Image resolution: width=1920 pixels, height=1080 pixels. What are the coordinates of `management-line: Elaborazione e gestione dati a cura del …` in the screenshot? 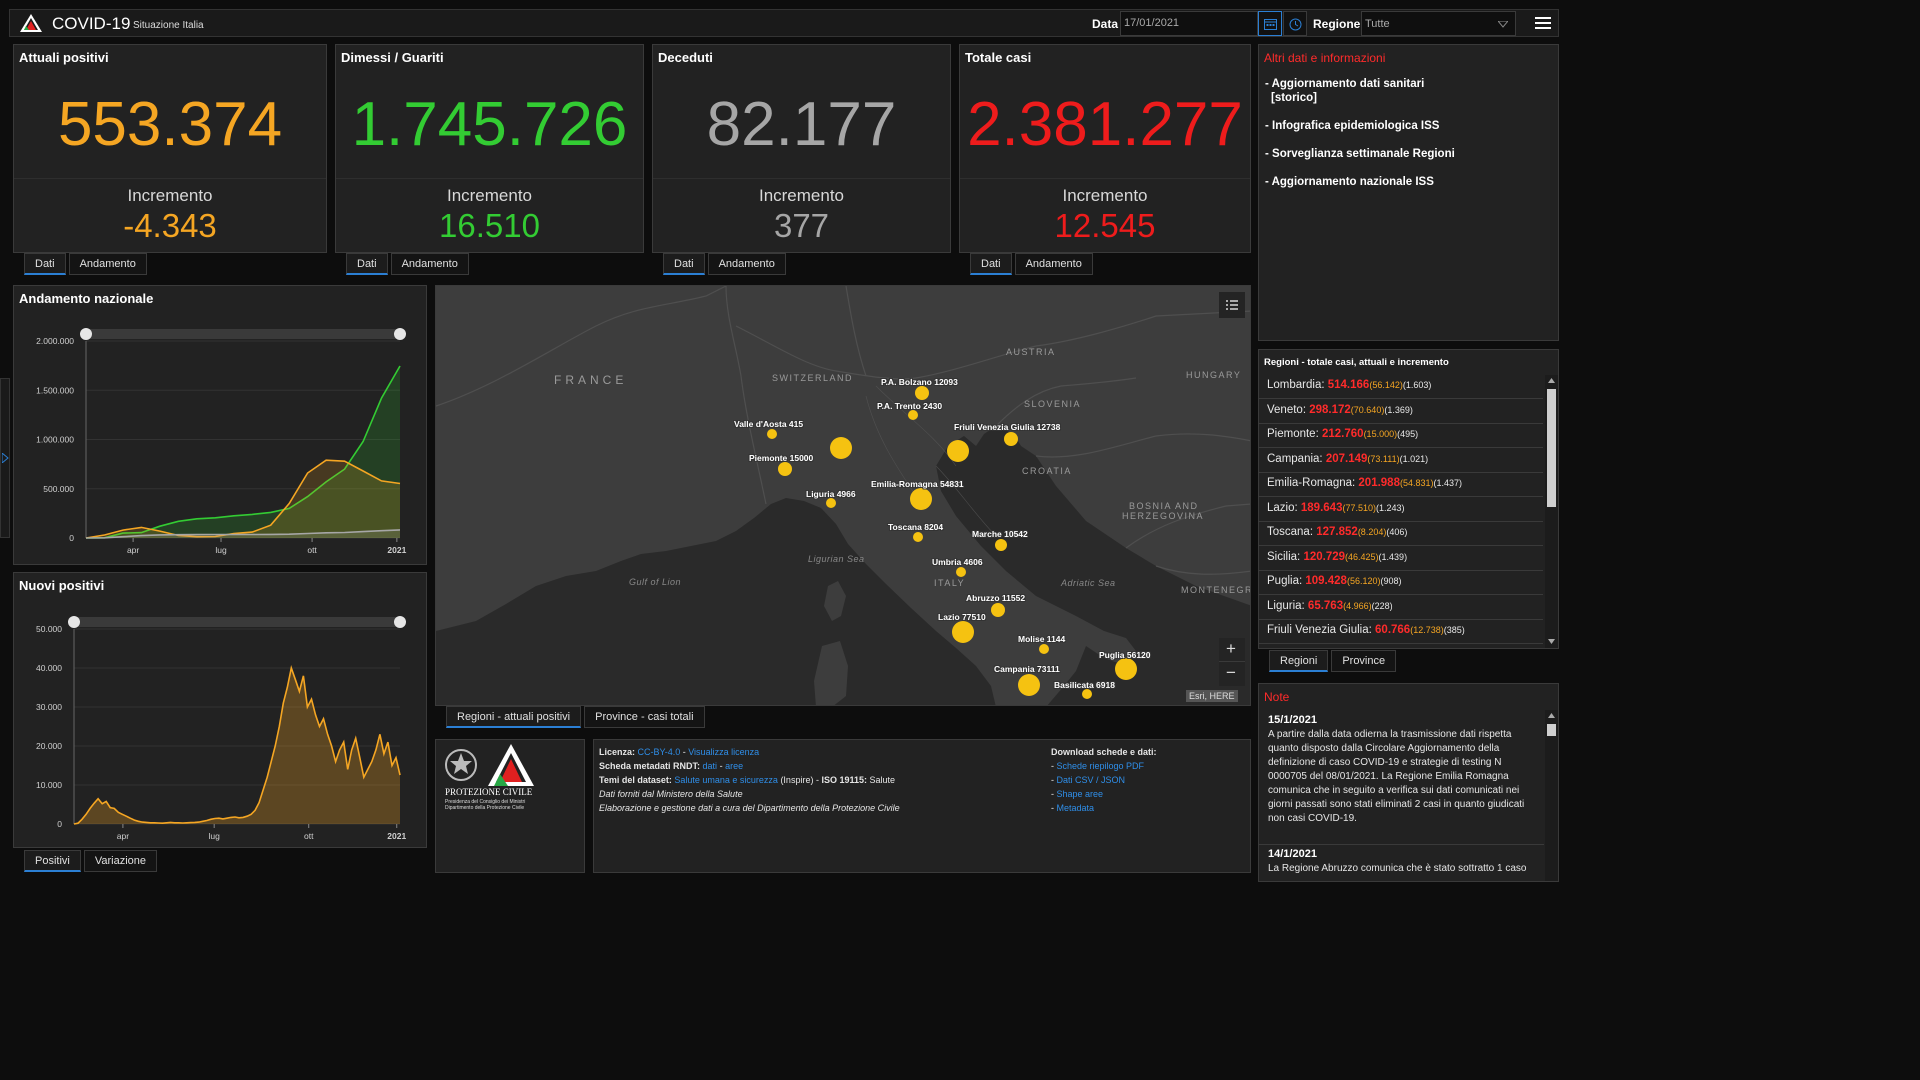 It's located at (749, 808).